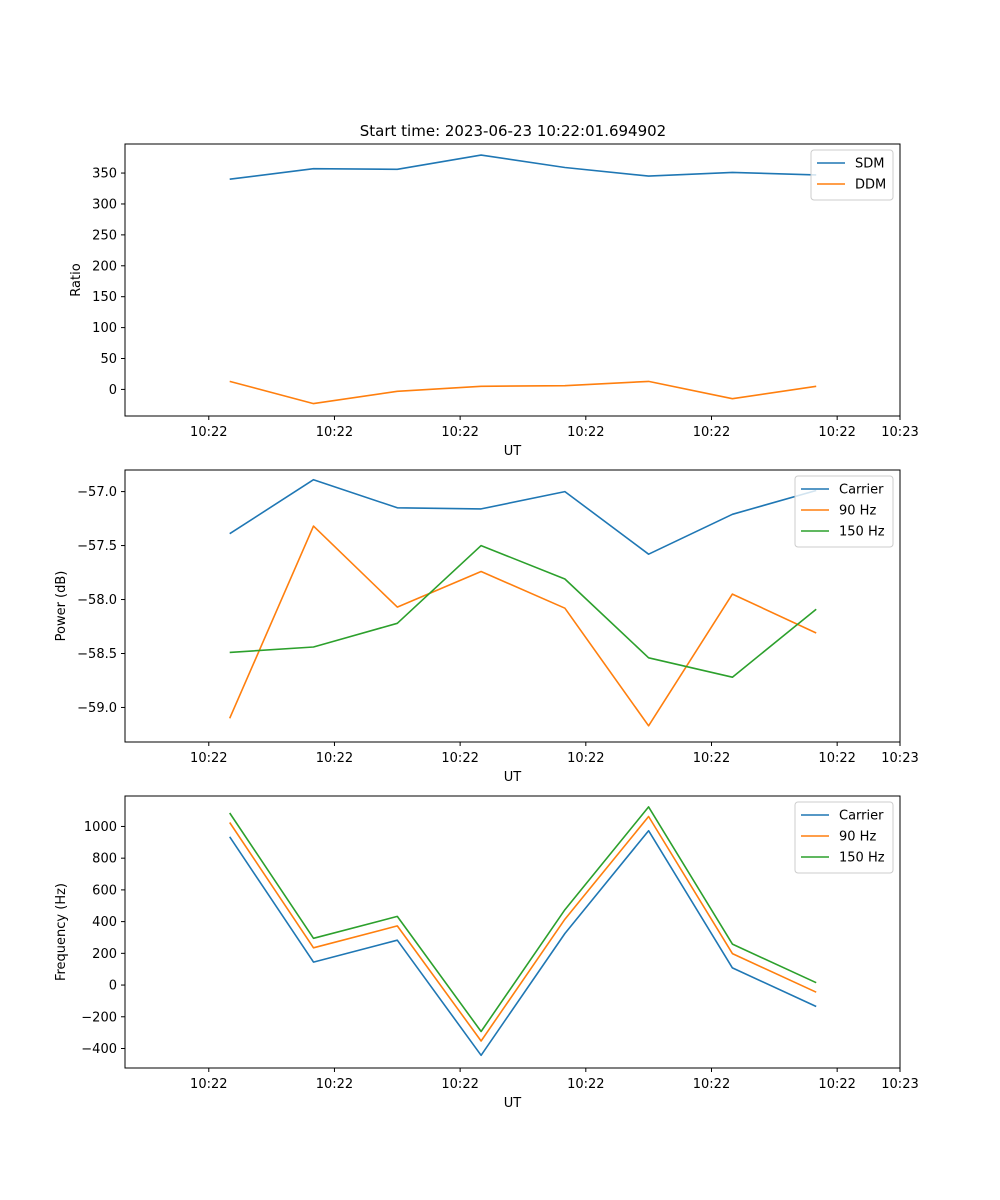 The image size is (1000, 1200). What do you see at coordinates (99, 1017) in the screenshot?
I see `y-tick-label: −200` at bounding box center [99, 1017].